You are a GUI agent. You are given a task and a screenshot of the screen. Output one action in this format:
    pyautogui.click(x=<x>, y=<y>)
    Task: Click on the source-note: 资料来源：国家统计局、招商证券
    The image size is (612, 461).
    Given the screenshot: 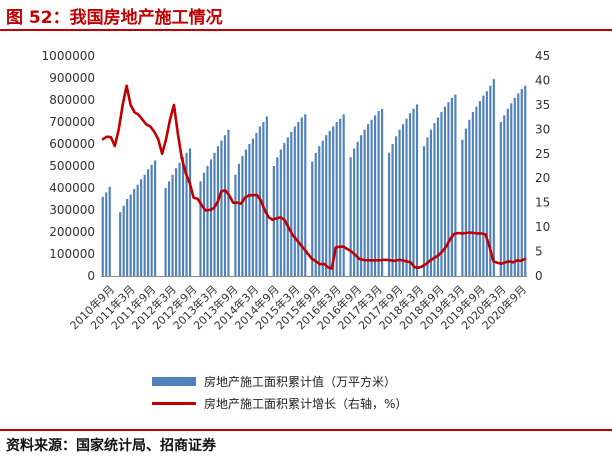 What is the action you would take?
    pyautogui.click(x=111, y=446)
    